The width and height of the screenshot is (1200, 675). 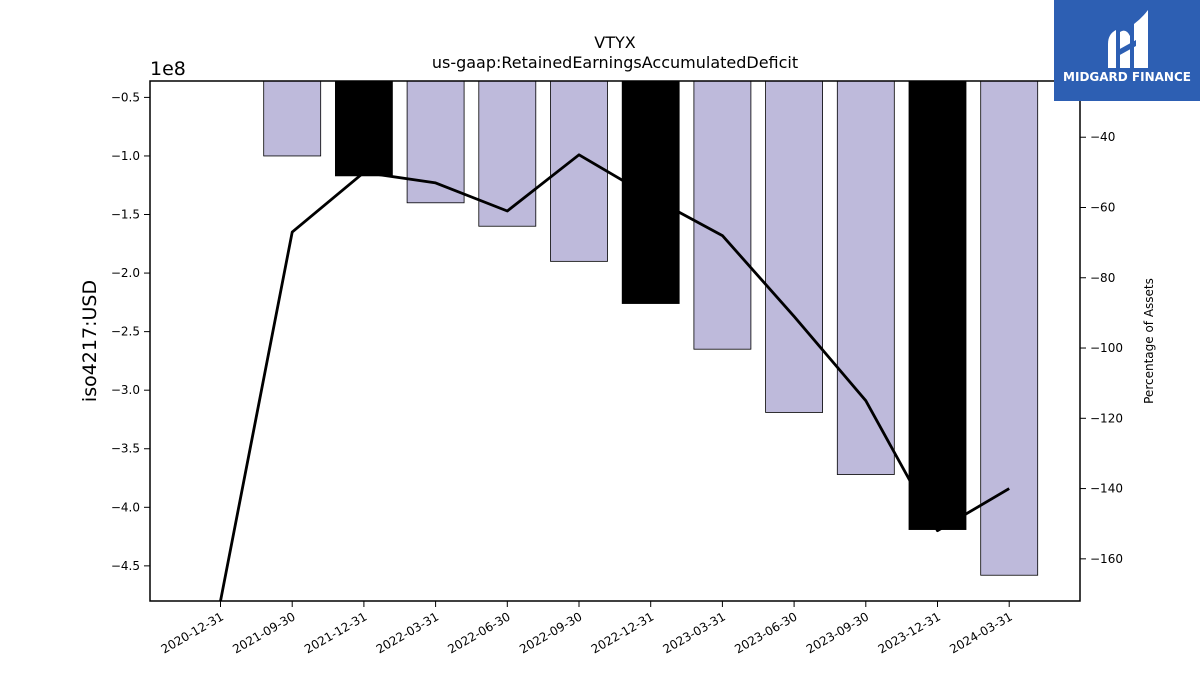 What do you see at coordinates (168, 69) in the screenshot?
I see `y-axis-offset-text: 1e8` at bounding box center [168, 69].